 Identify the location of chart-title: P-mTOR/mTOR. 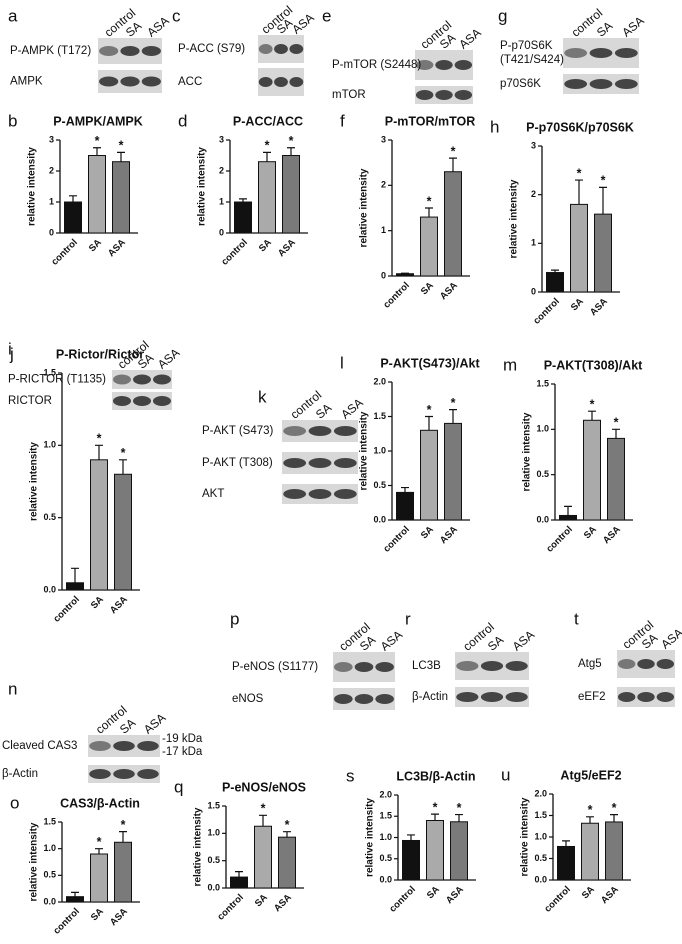
(430, 121).